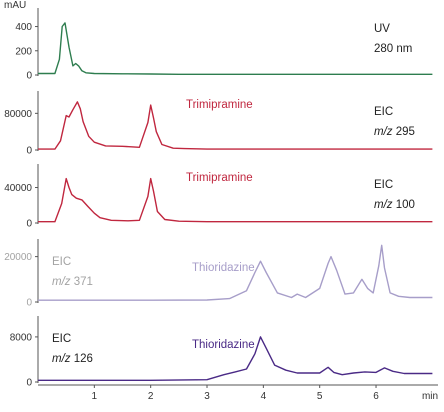 This screenshot has width=444, height=412. I want to click on y-tick-label: 400, so click(23, 27).